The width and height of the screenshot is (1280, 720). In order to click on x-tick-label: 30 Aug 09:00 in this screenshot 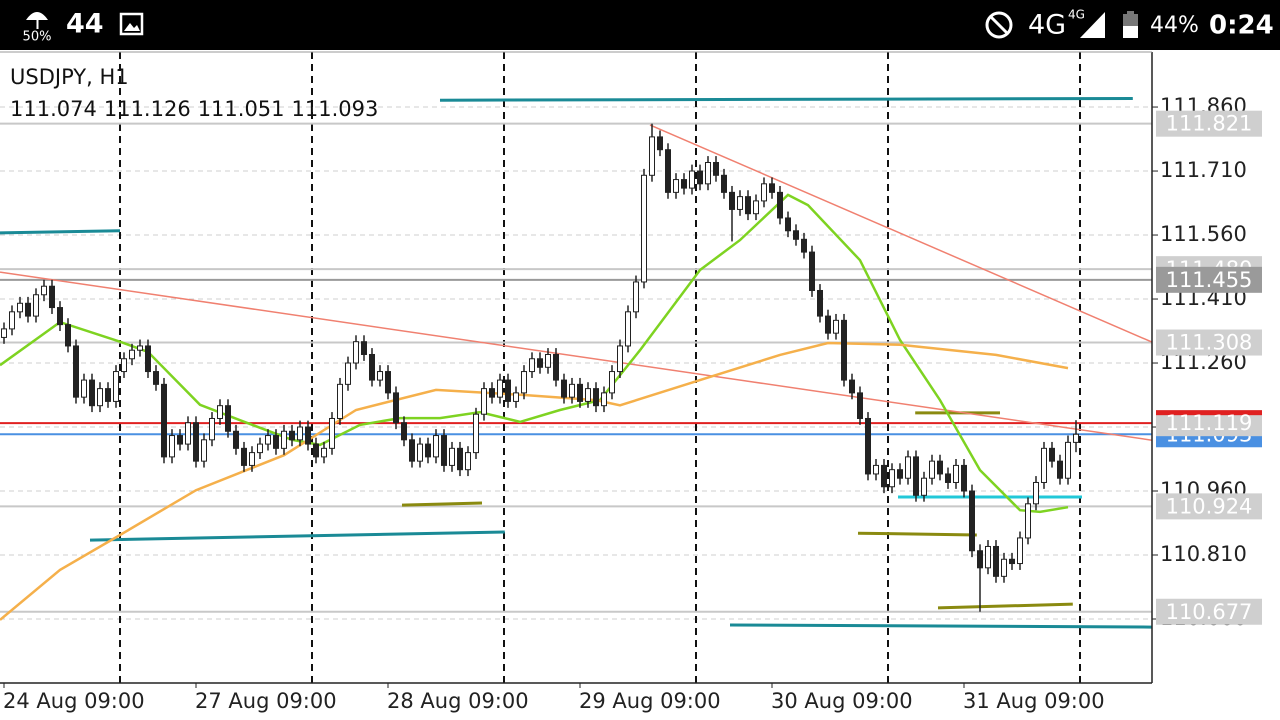, I will do `click(842, 701)`.